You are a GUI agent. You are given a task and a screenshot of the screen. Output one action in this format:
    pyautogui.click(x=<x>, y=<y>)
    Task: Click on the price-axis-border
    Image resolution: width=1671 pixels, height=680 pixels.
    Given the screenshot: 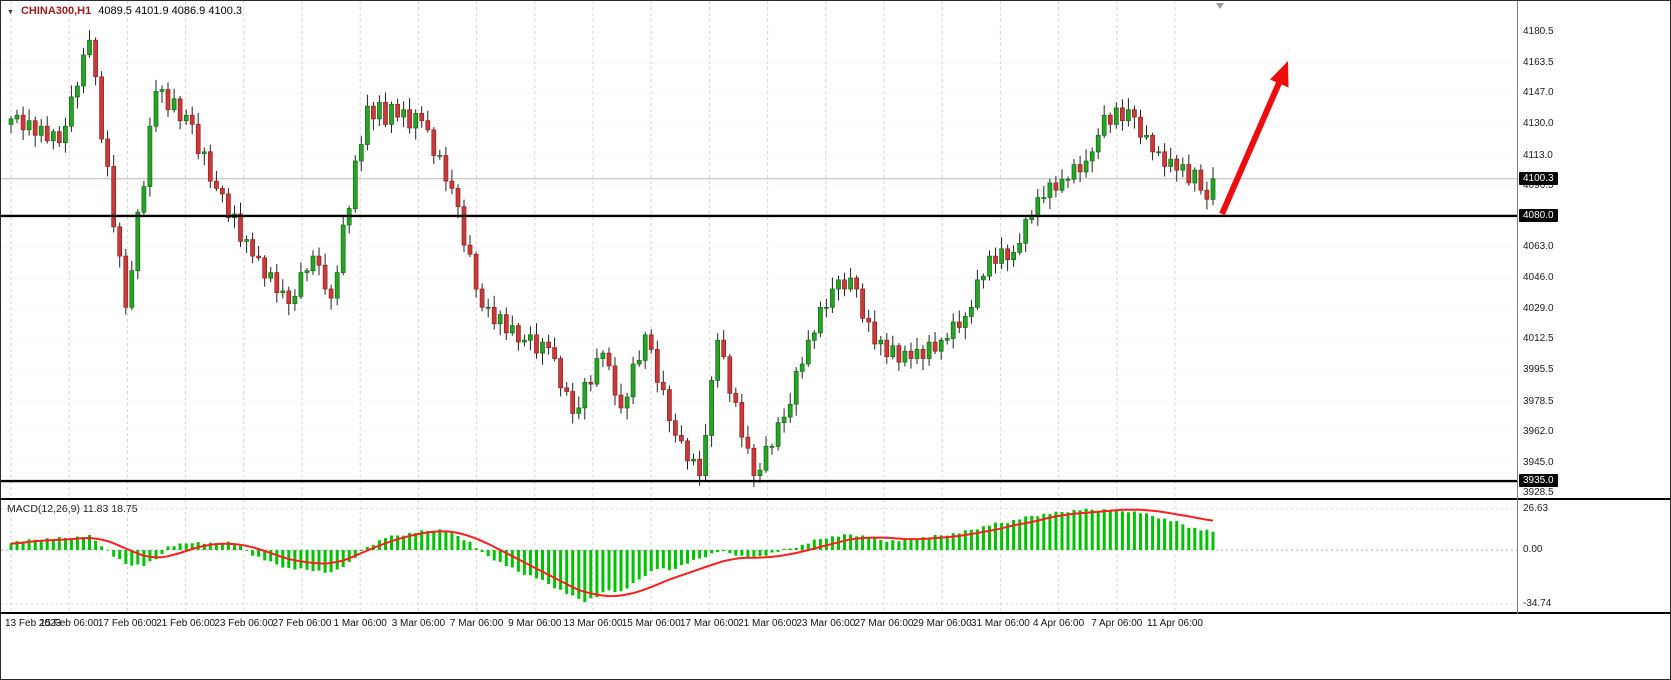 What is the action you would take?
    pyautogui.click(x=1517, y=307)
    